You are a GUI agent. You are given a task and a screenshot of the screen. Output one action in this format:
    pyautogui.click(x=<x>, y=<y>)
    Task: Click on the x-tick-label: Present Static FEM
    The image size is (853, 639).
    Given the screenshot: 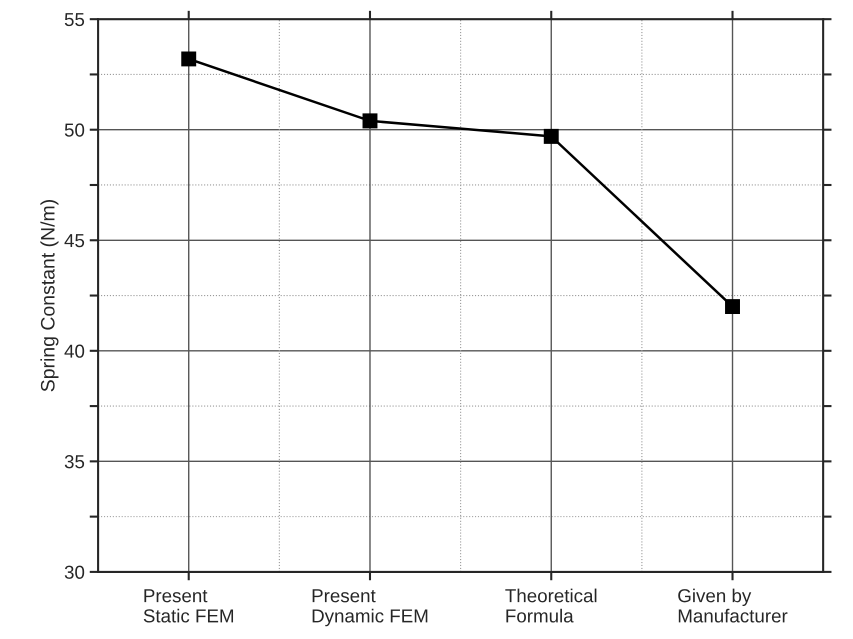 What is the action you would take?
    pyautogui.click(x=189, y=606)
    